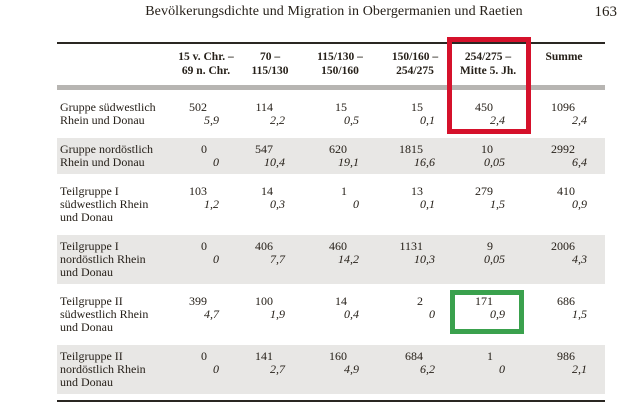  What do you see at coordinates (417, 191) in the screenshot?
I see `cell-count: 13` at bounding box center [417, 191].